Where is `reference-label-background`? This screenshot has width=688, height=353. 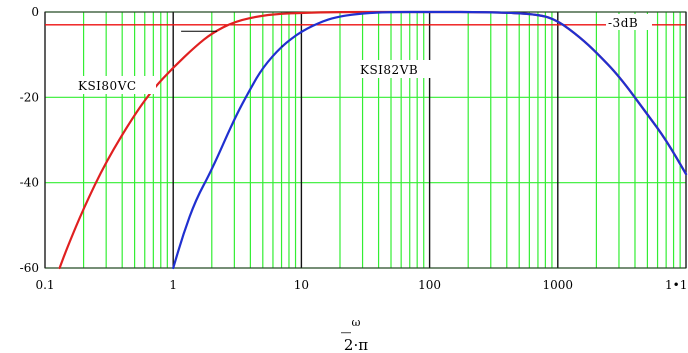
reference-label-background is located at coordinates (629, 22).